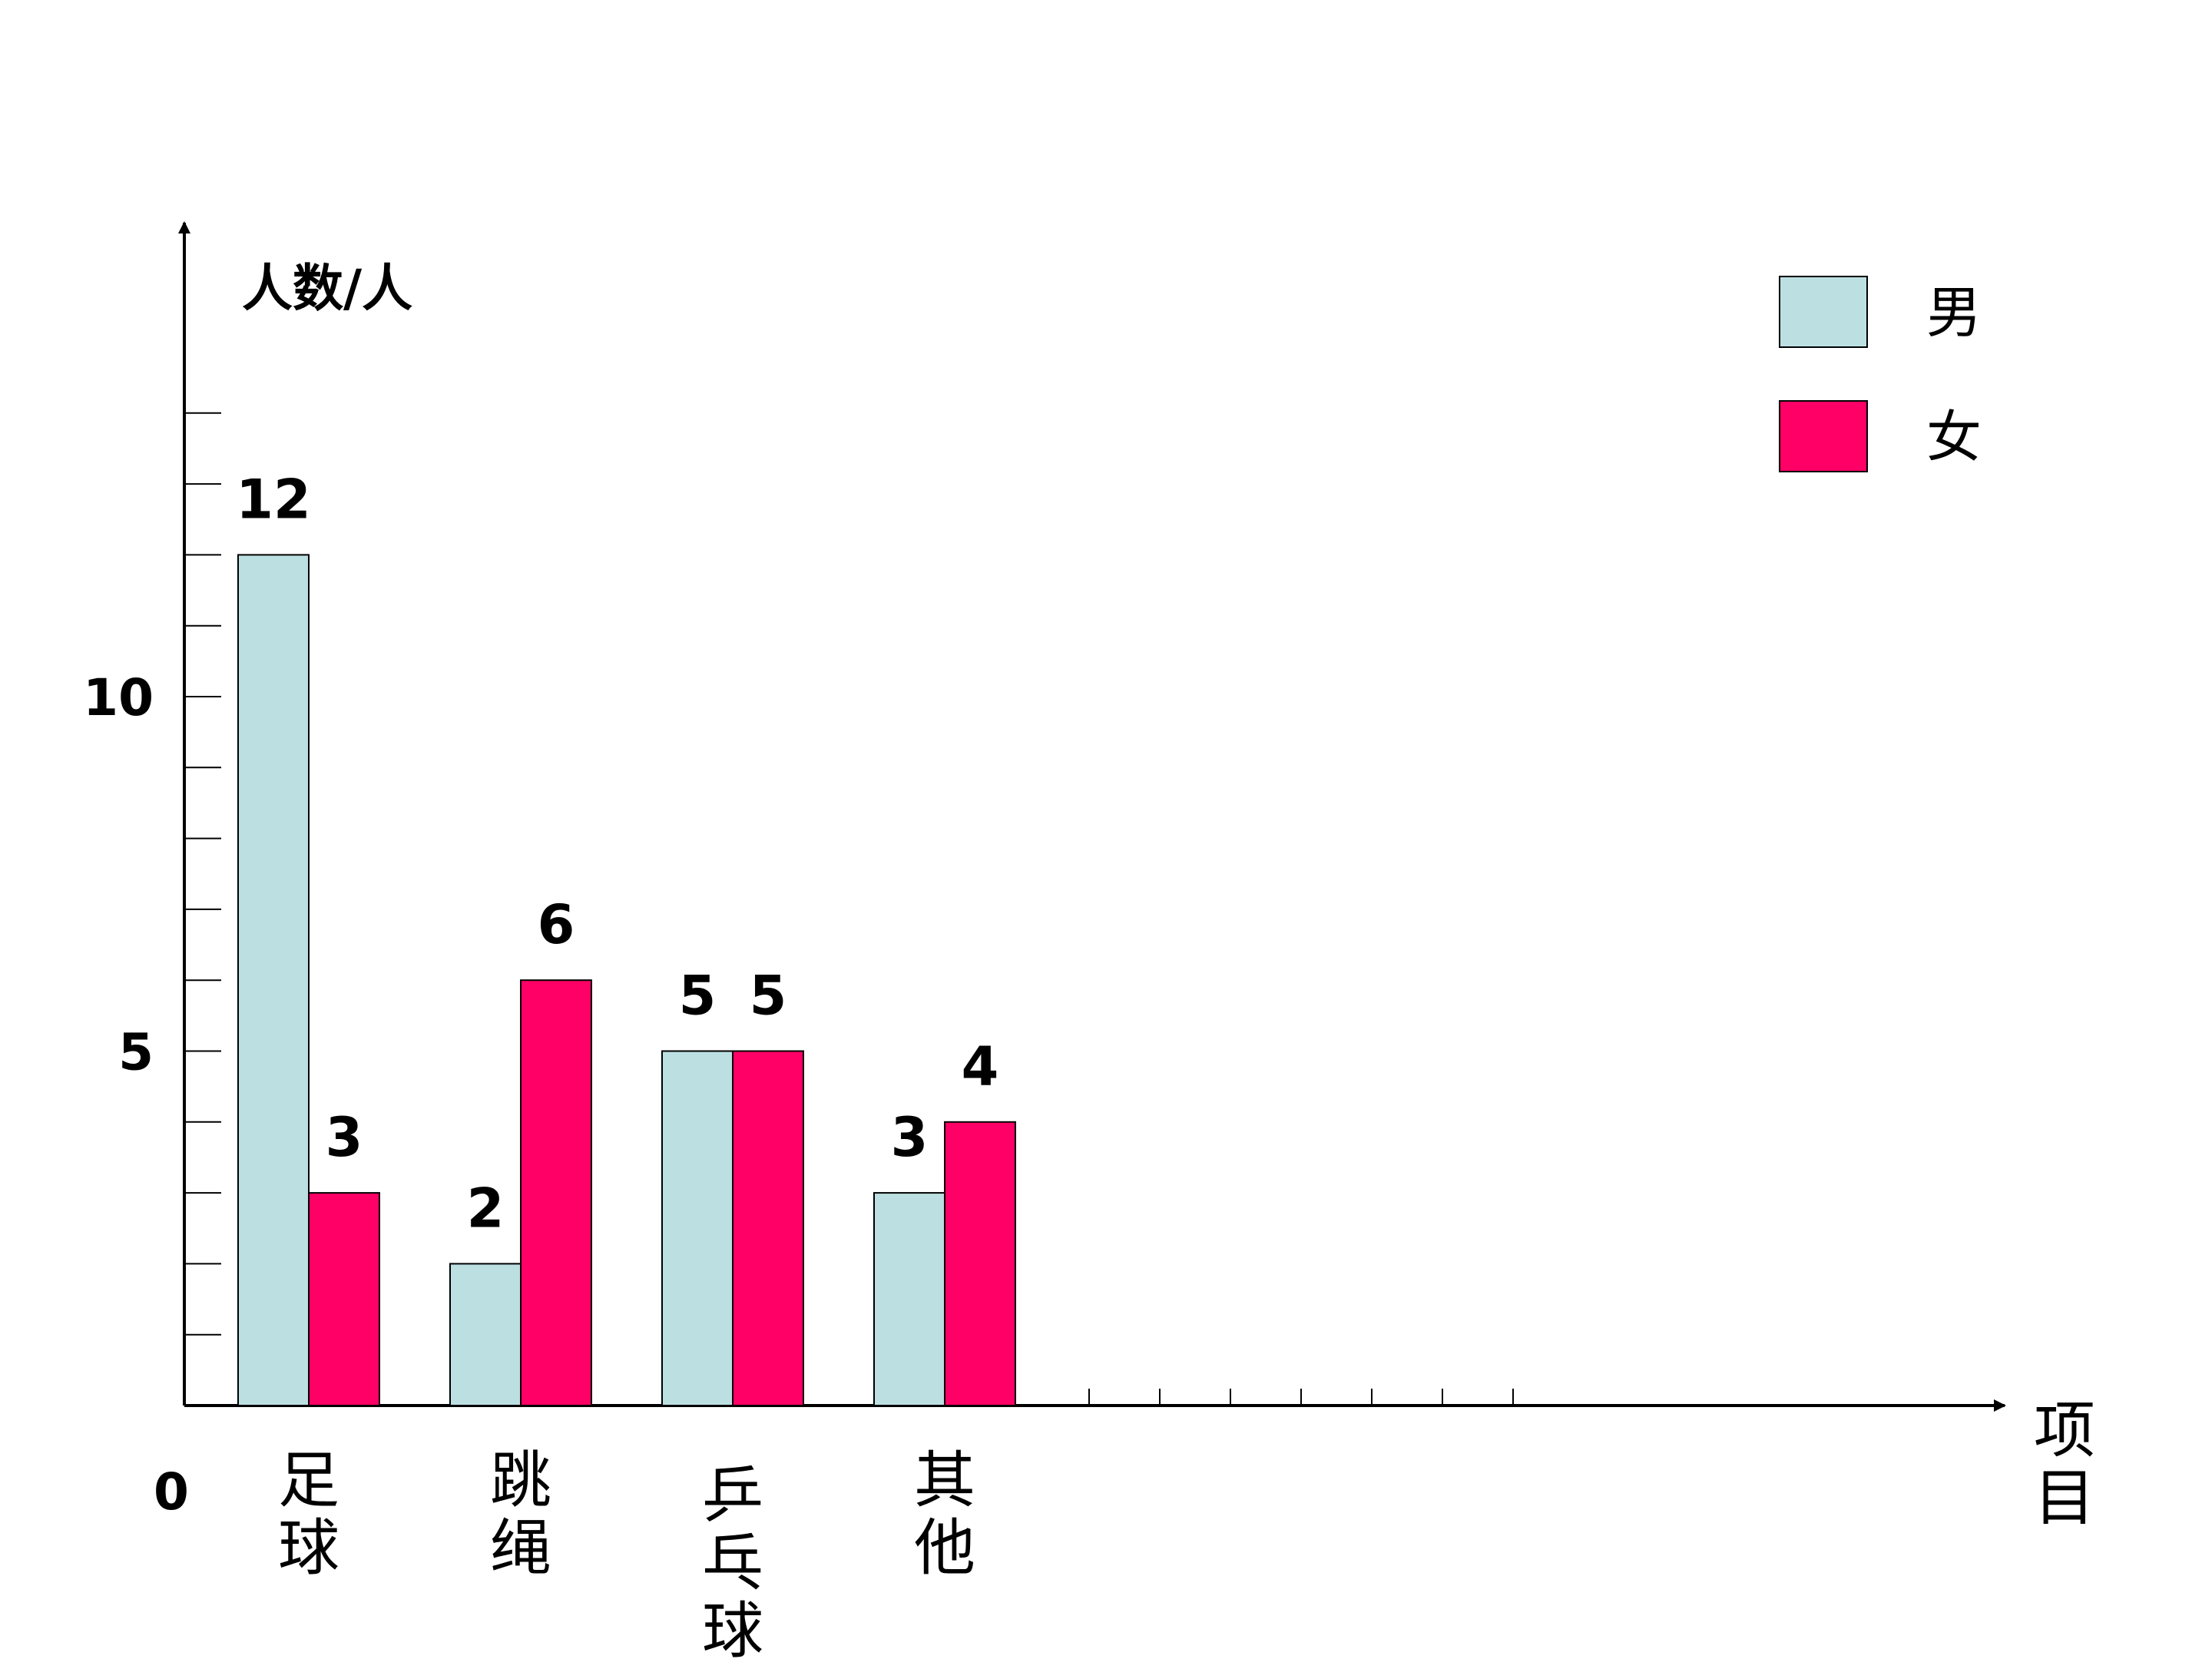 Image resolution: width=2212 pixels, height=1659 pixels. What do you see at coordinates (203, 874) in the screenshot?
I see `y-ticks` at bounding box center [203, 874].